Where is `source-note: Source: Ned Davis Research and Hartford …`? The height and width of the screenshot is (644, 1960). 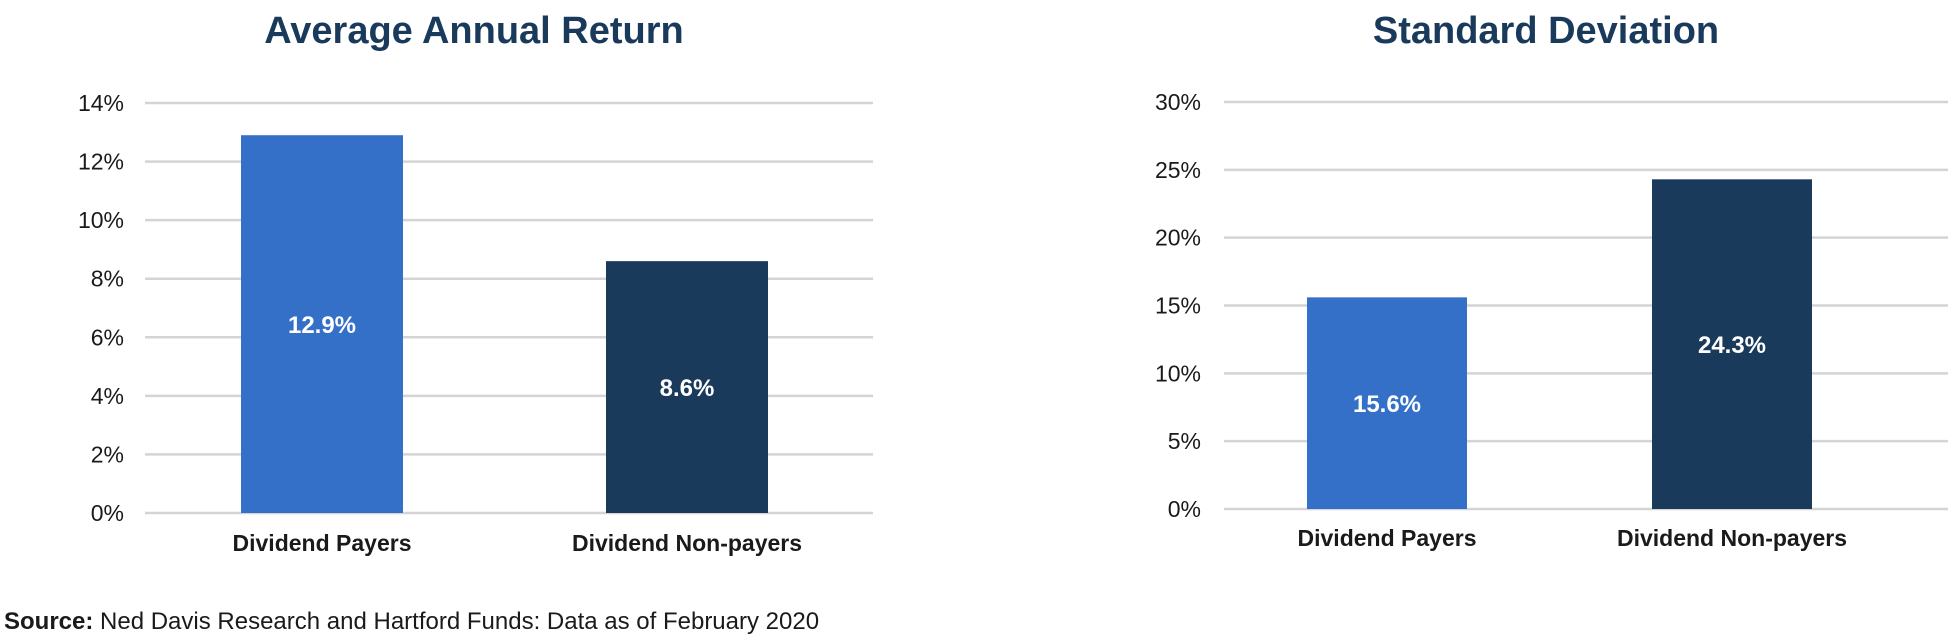 source-note: Source: Ned Davis Research and Hartford … is located at coordinates (411, 622).